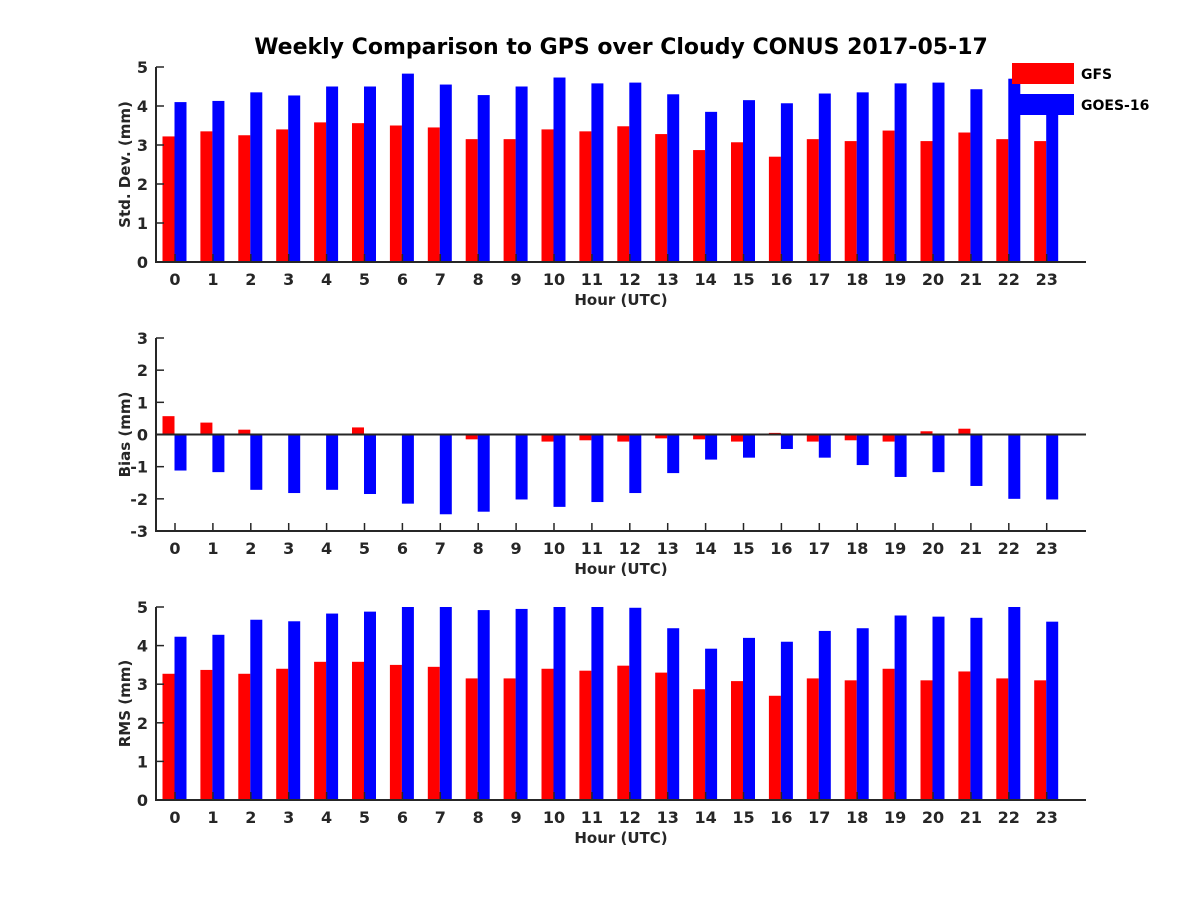 This screenshot has width=1200, height=900. What do you see at coordinates (705, 279) in the screenshot?
I see `x-tick-label: 14` at bounding box center [705, 279].